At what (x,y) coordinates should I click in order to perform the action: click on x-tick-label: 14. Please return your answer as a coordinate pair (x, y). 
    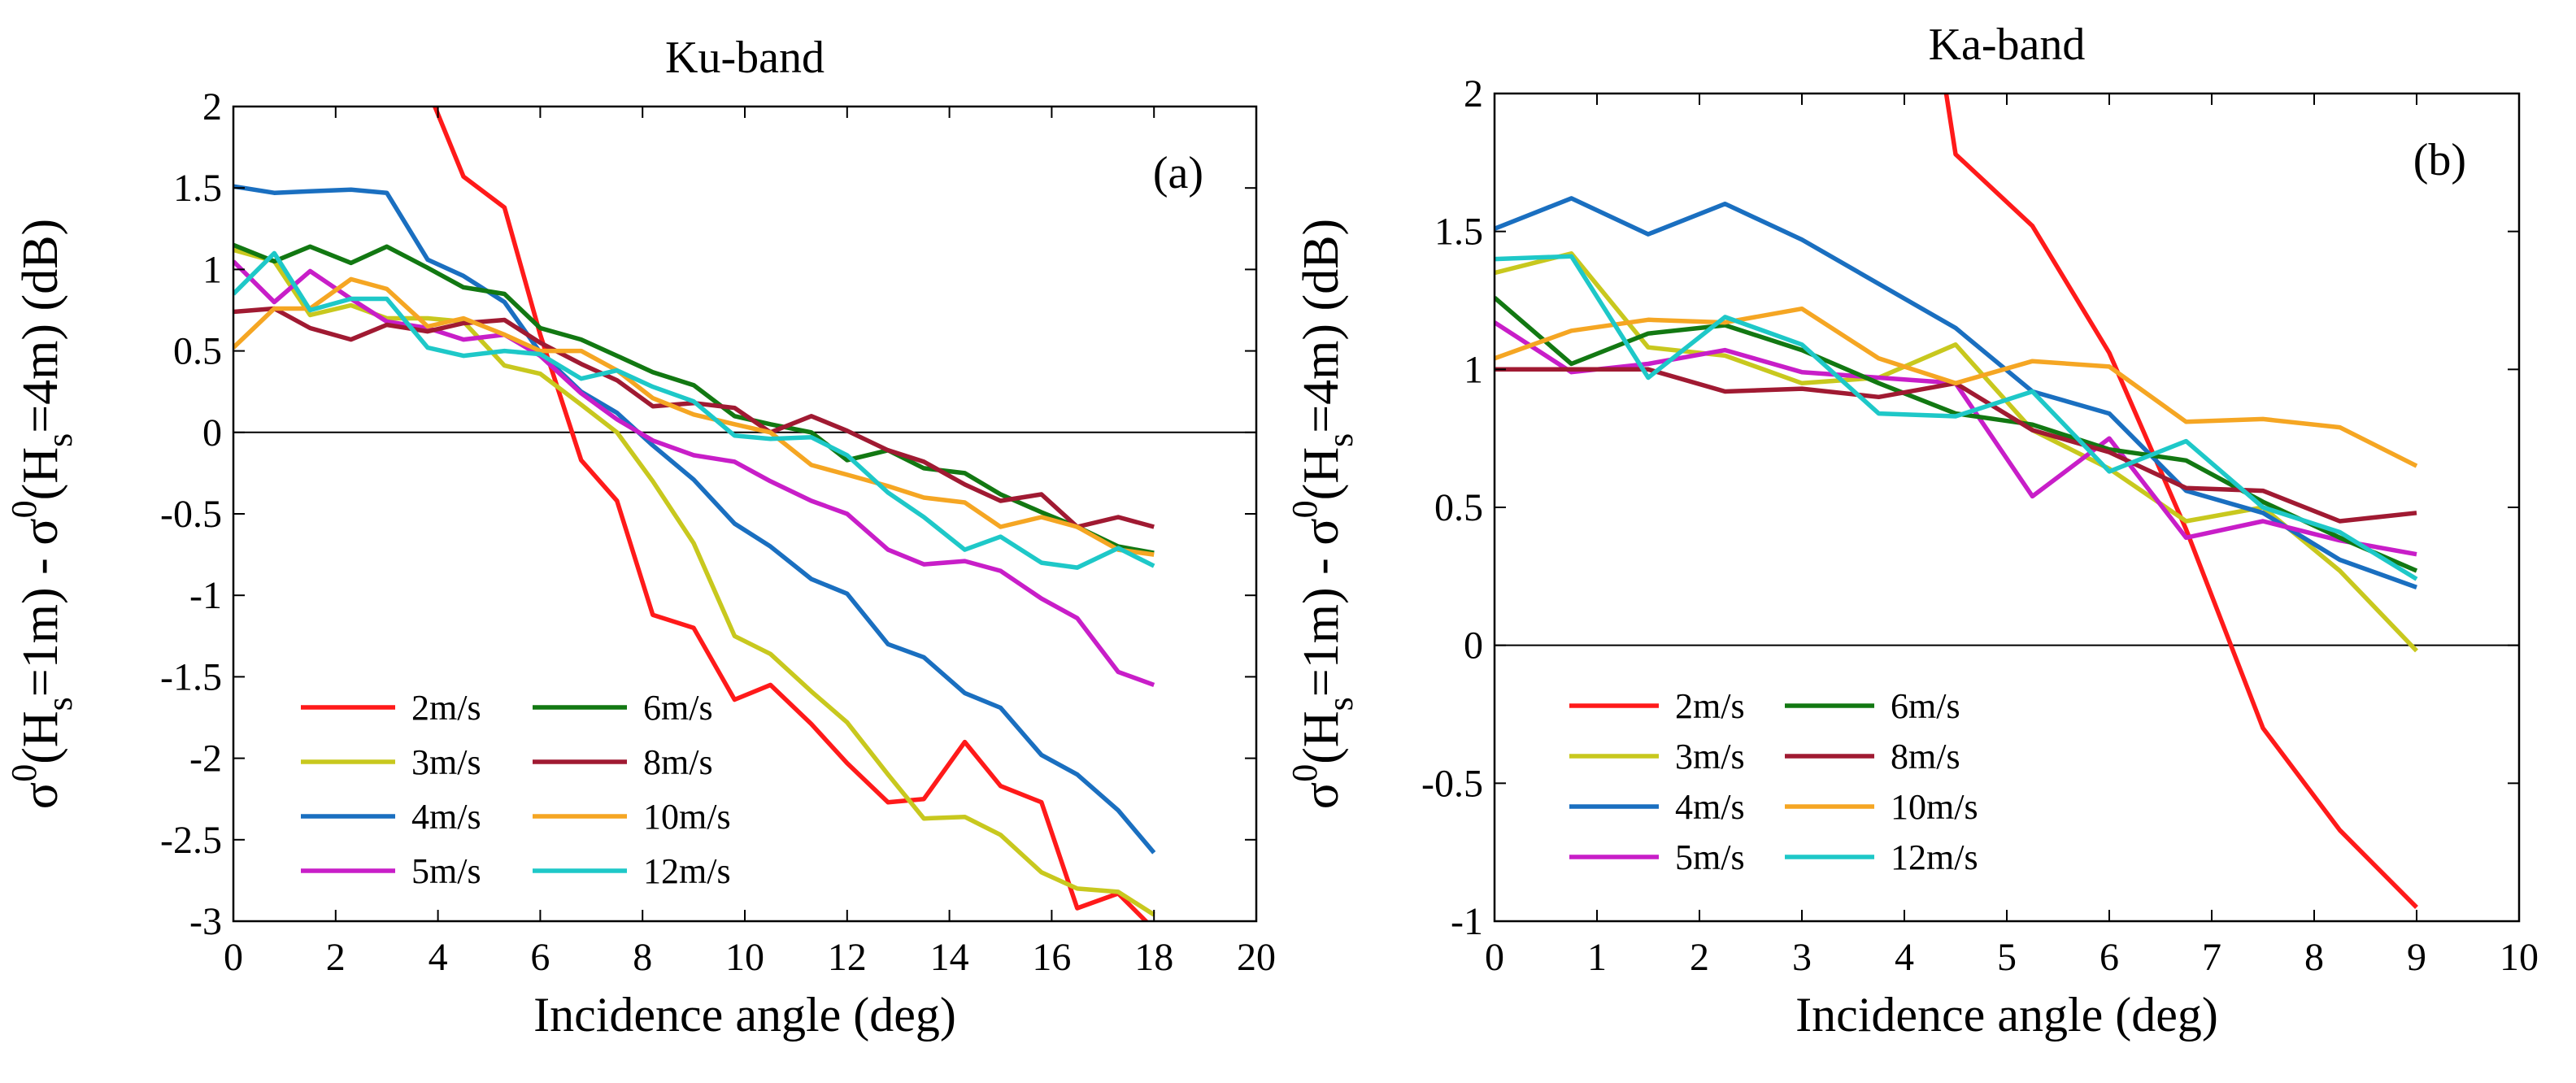
    Looking at the image, I should click on (950, 957).